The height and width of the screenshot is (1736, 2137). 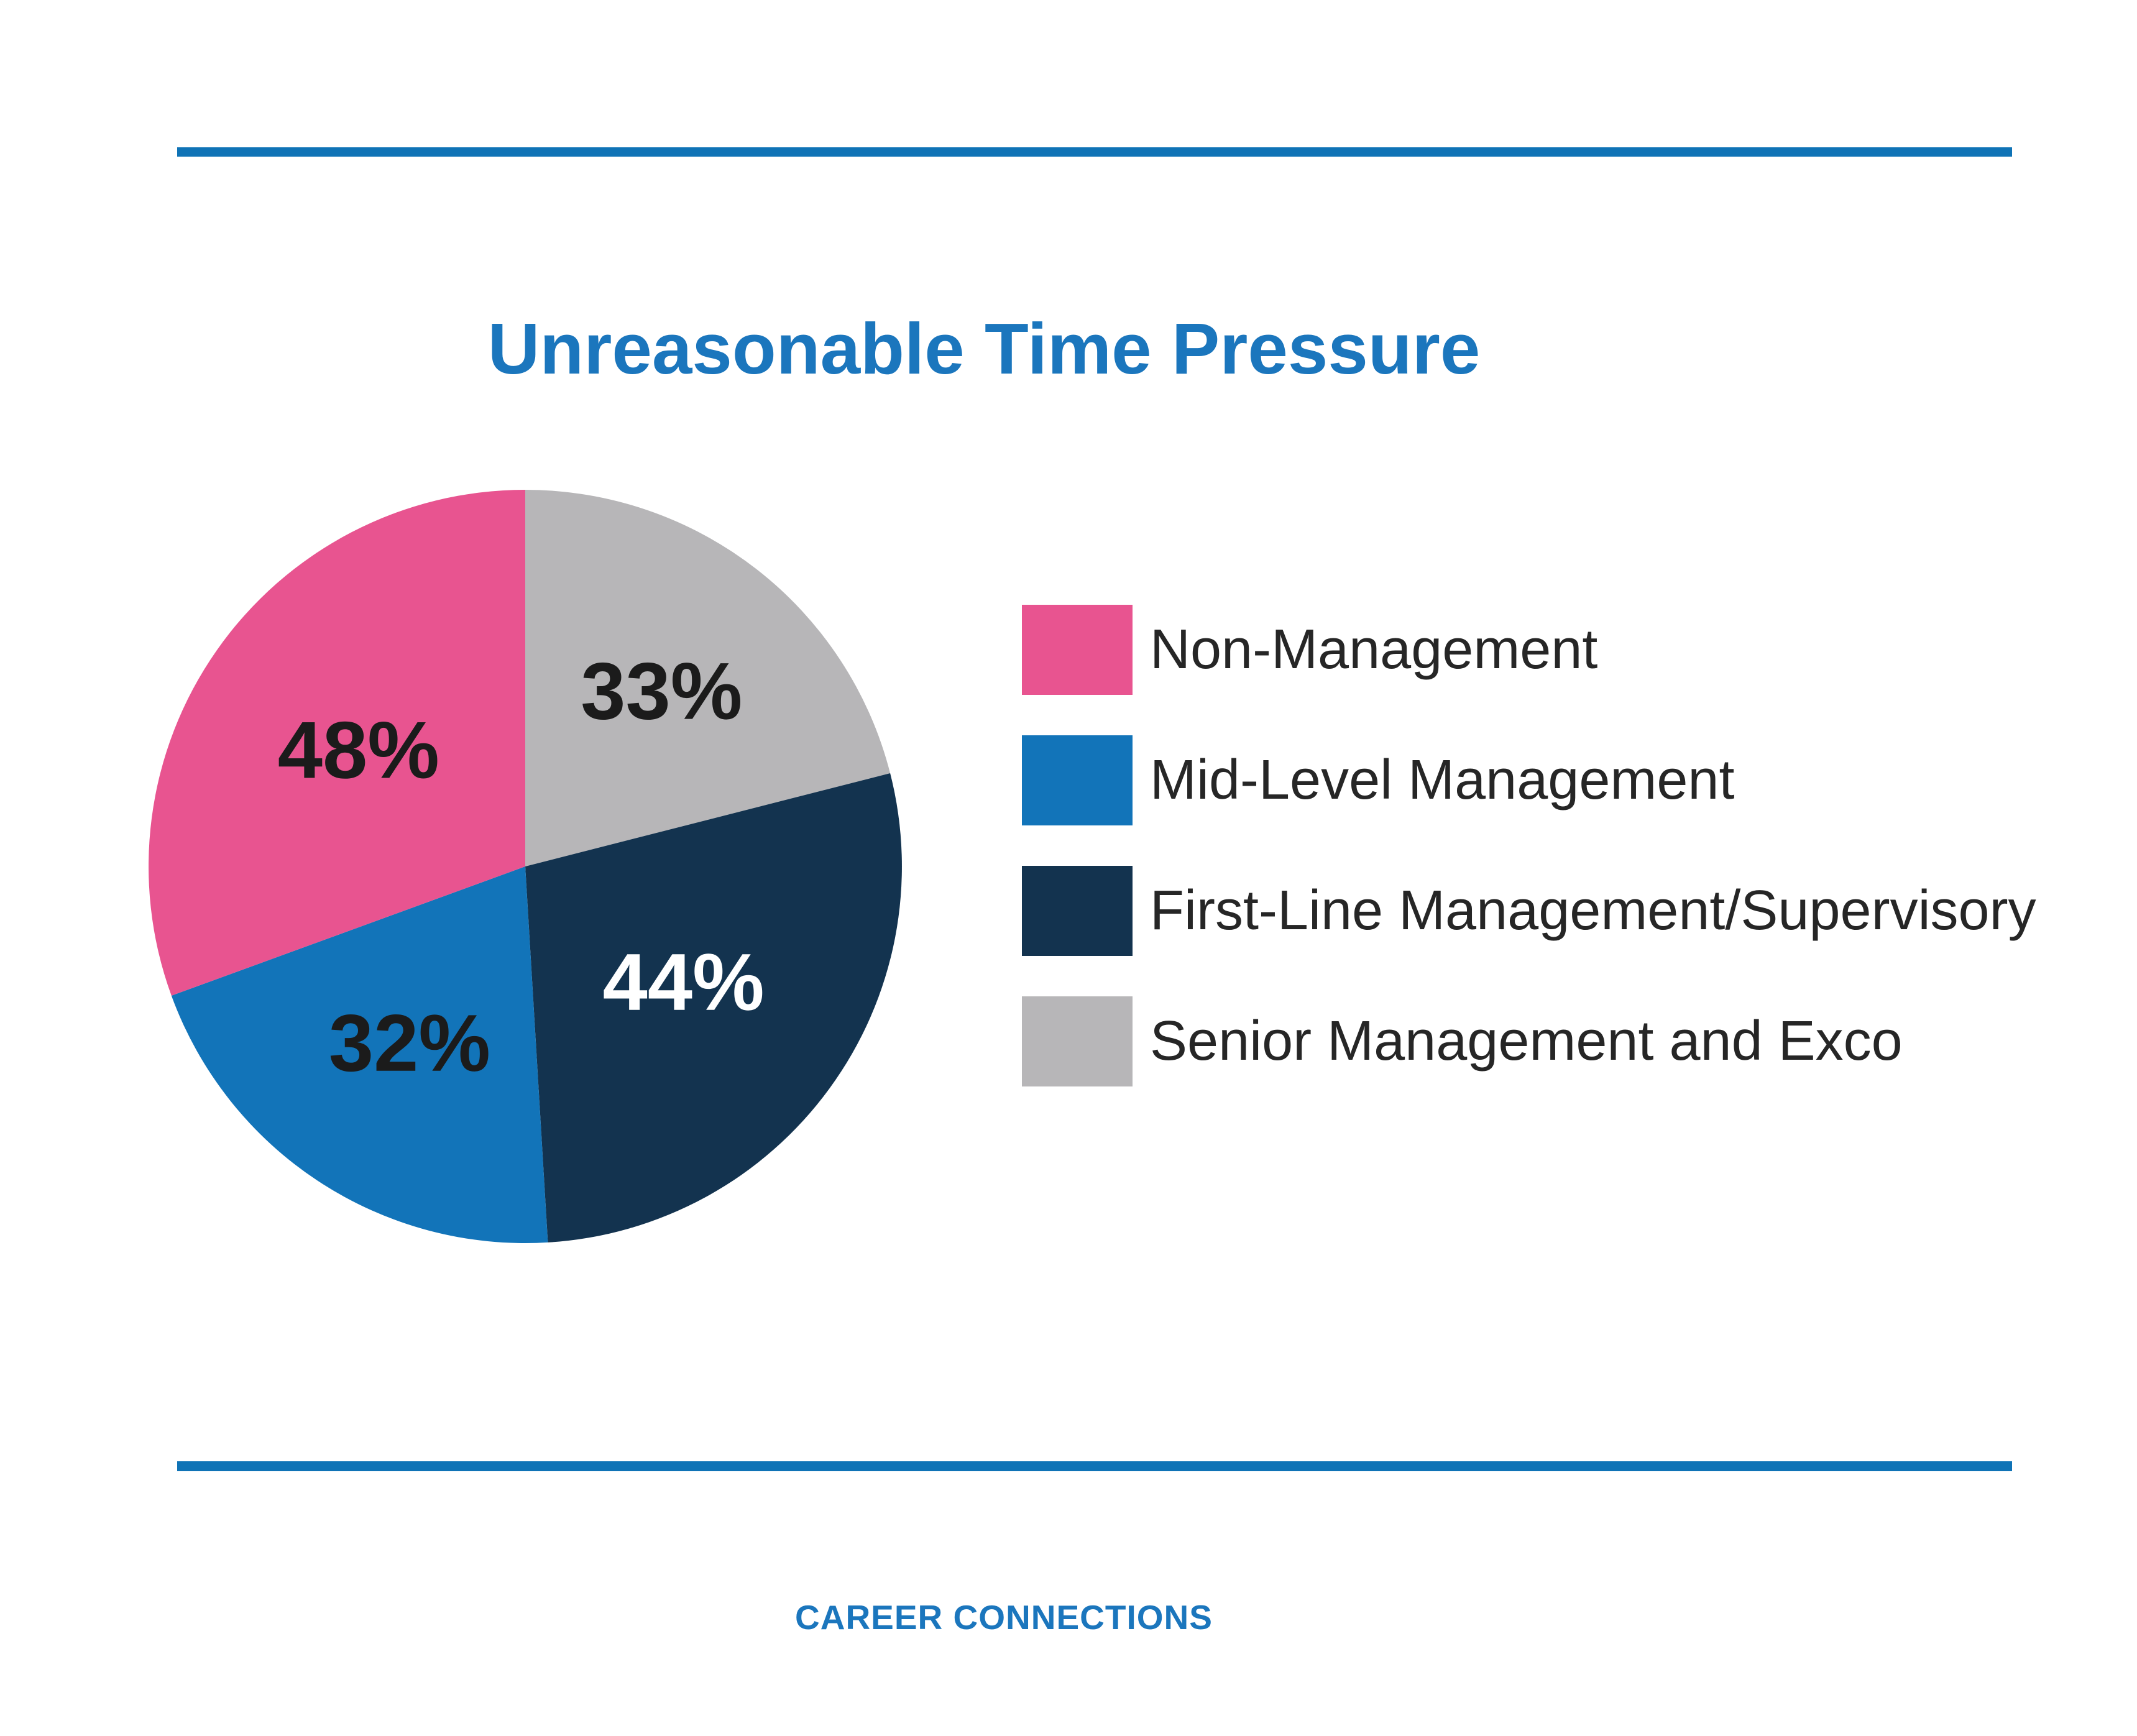 I want to click on legend-item-2: First-Line Management/Supervisory, so click(x=1529, y=911).